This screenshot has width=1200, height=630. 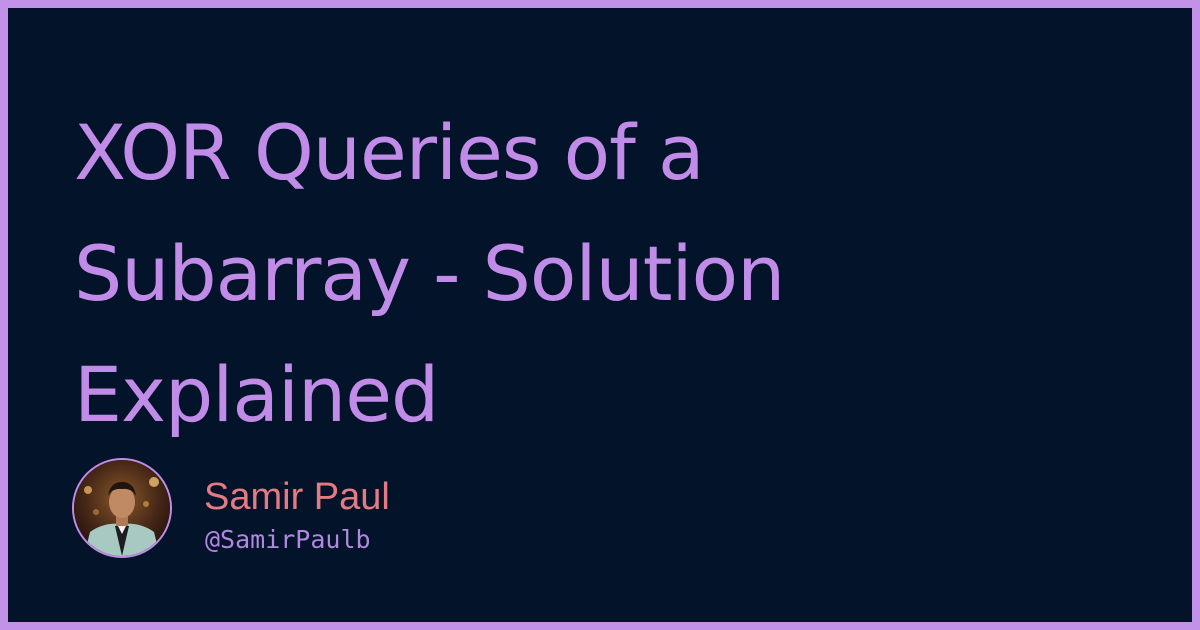 I want to click on avatar, so click(x=122, y=508).